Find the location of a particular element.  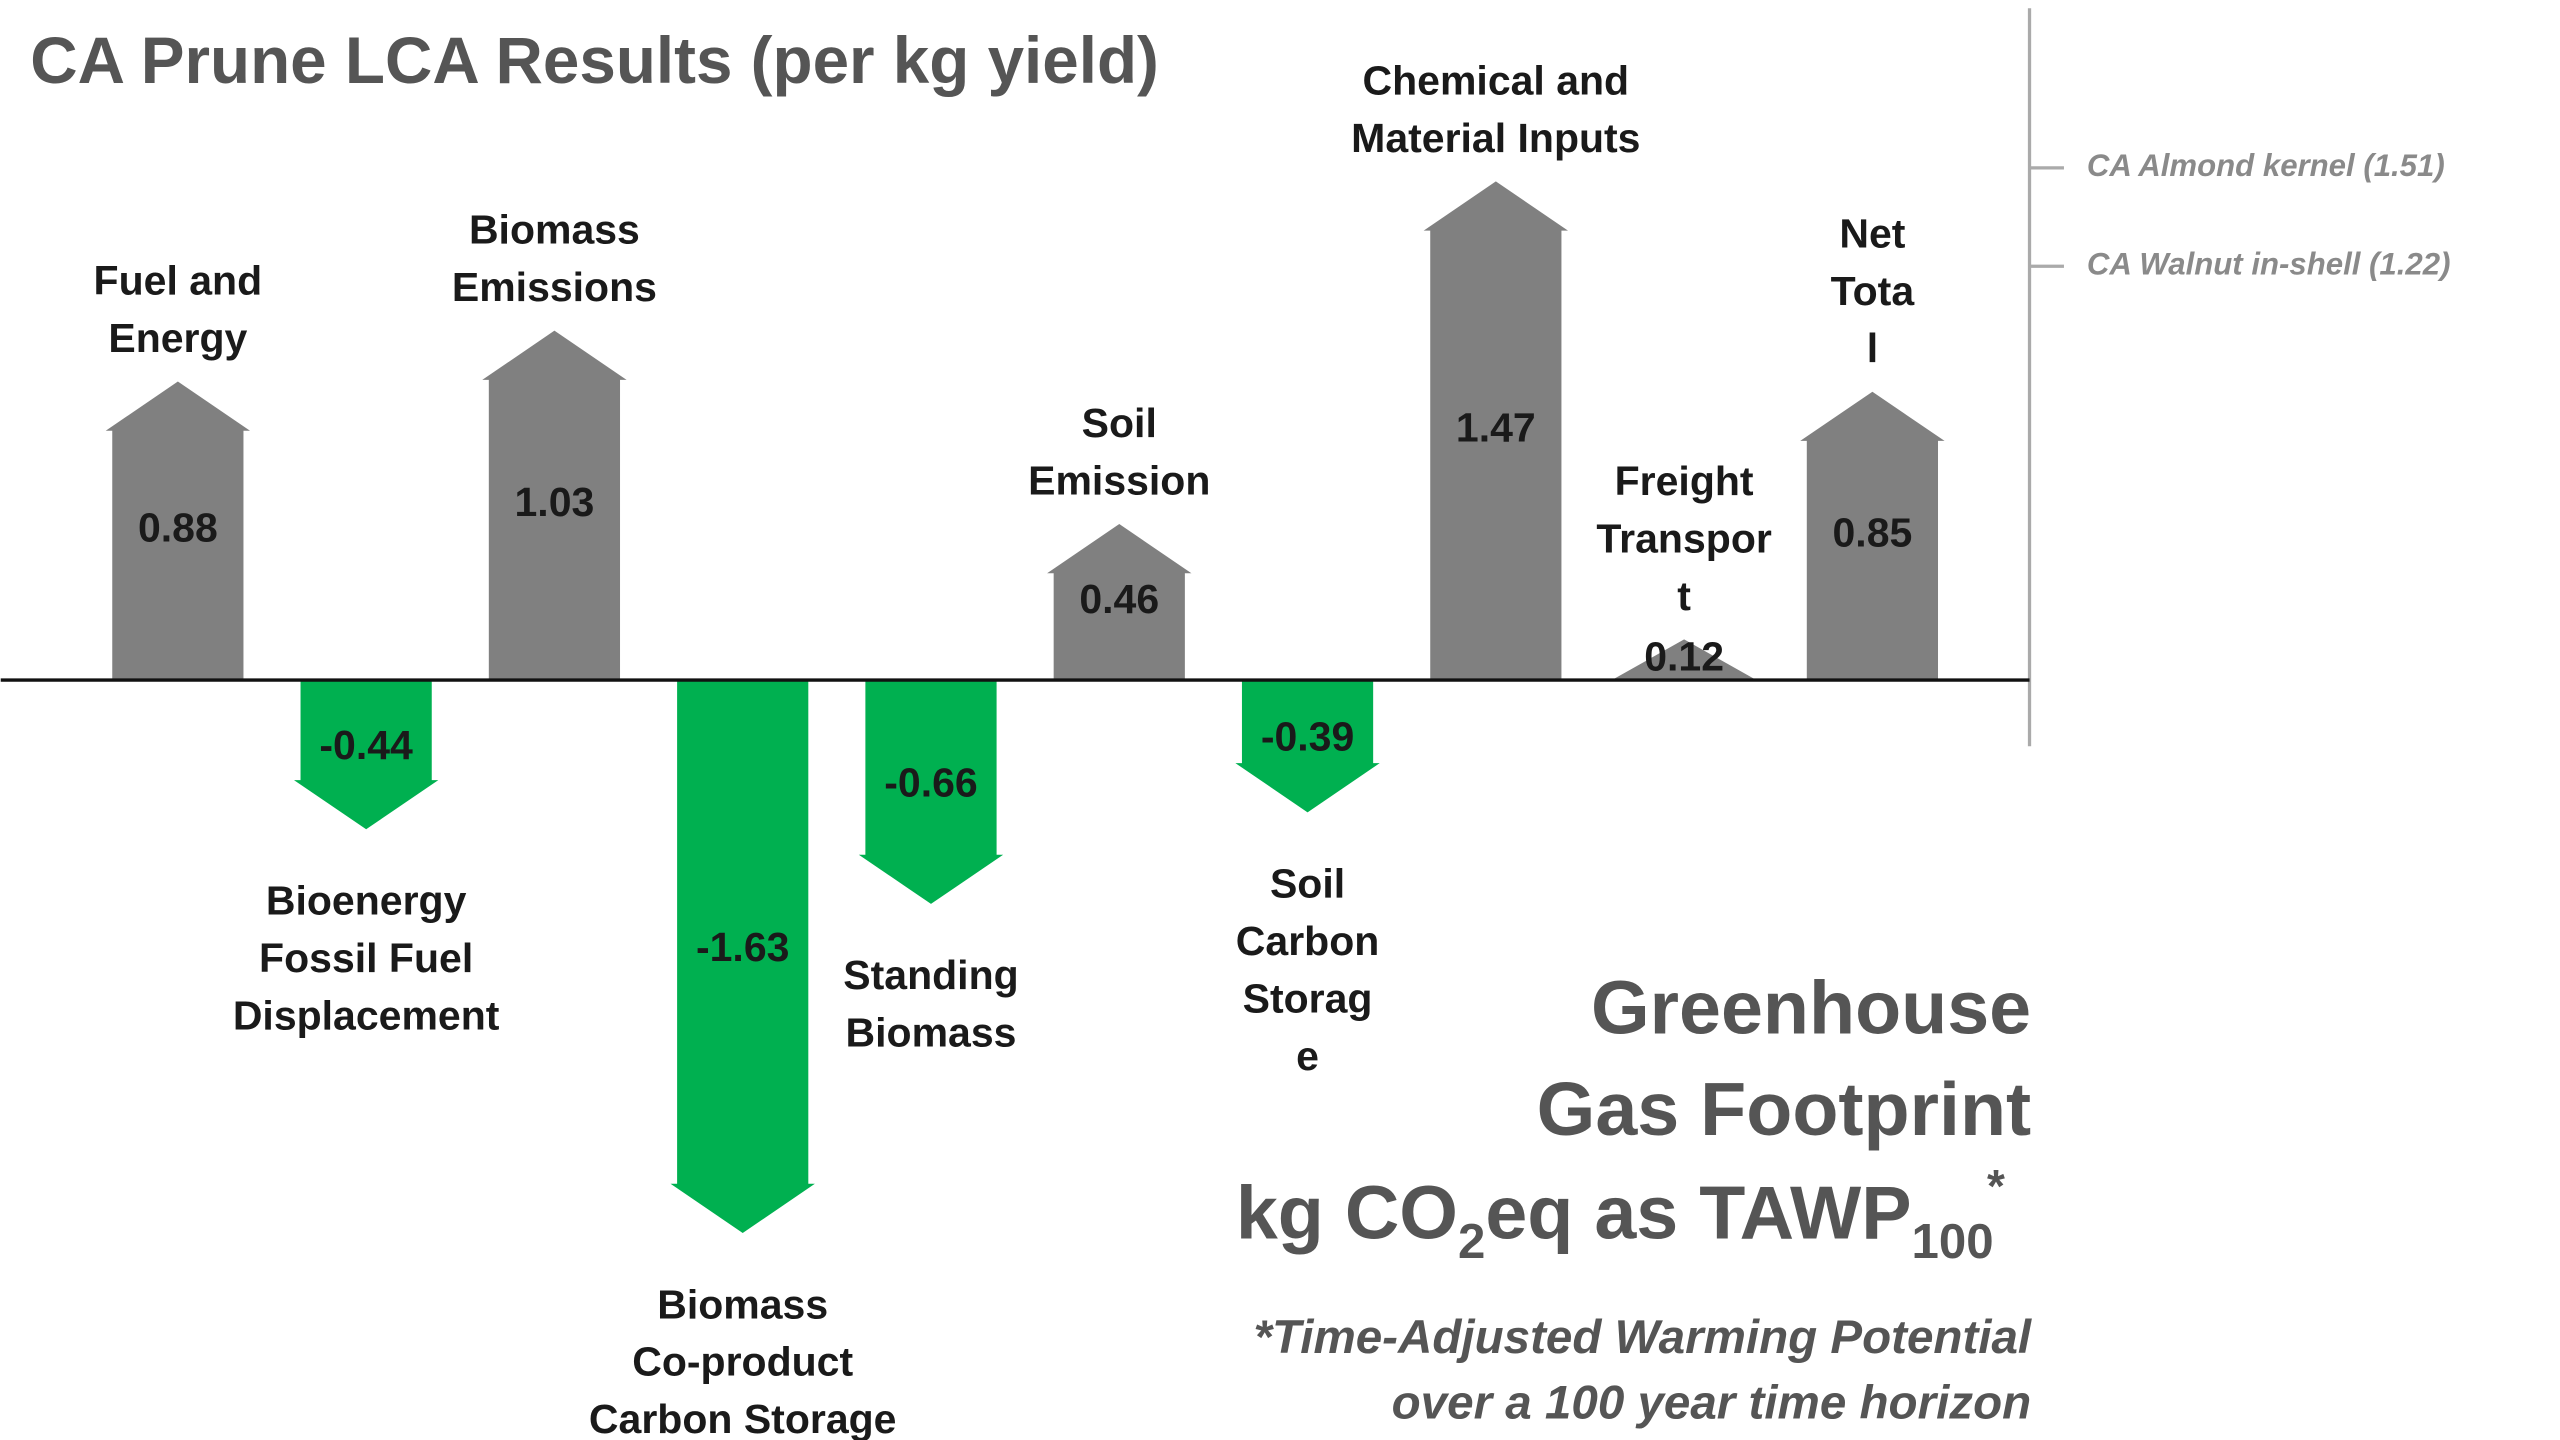

category-label: Fuel and Energy is located at coordinates (178, 309).